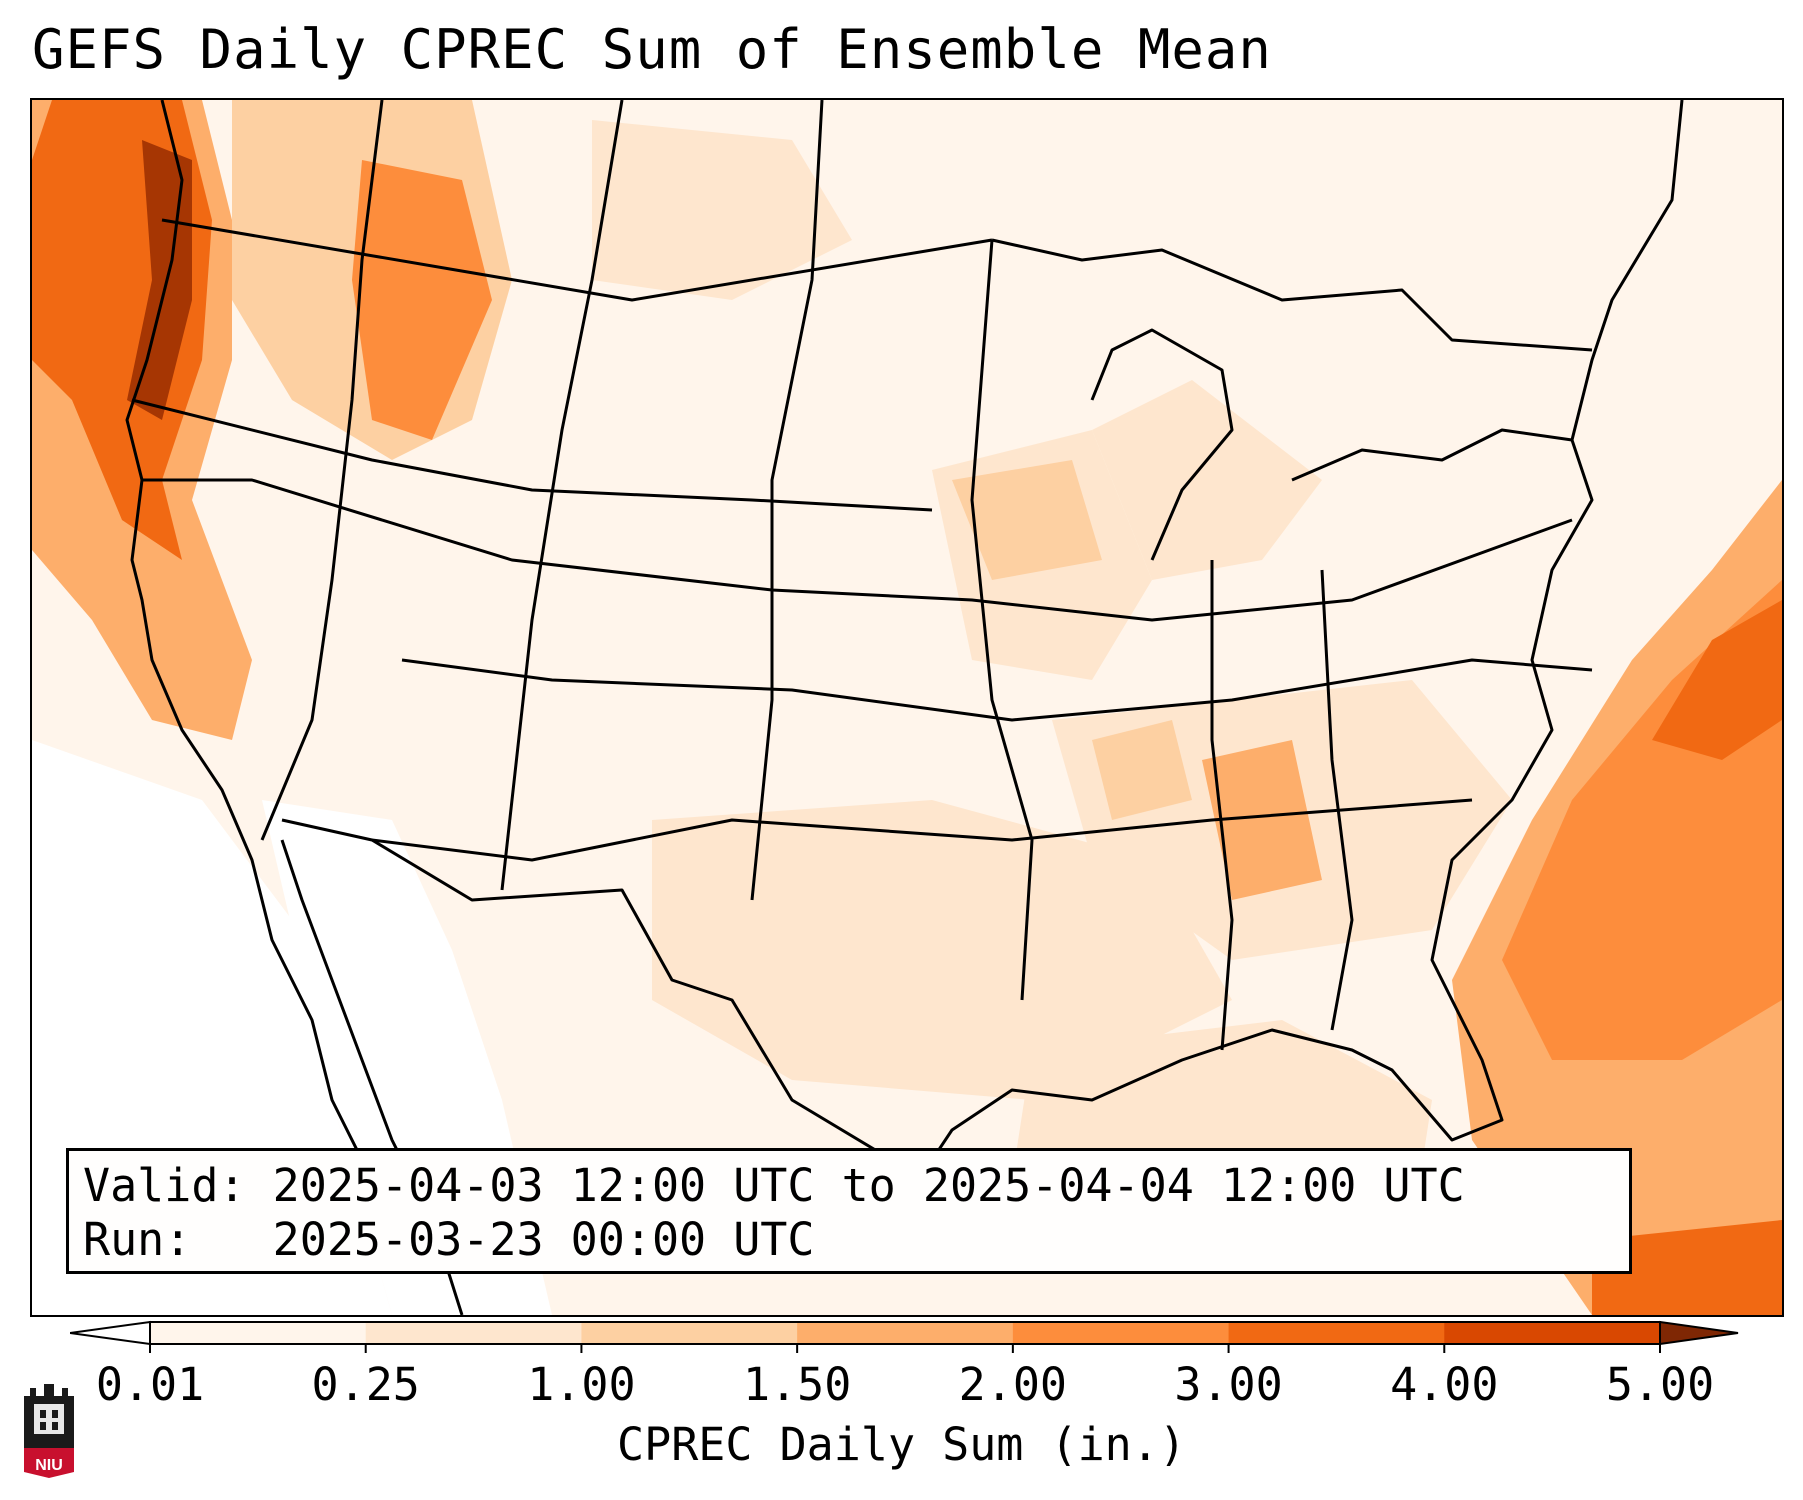 The width and height of the screenshot is (1803, 1500). I want to click on colorbar-tick-label: 5.00, so click(1660, 1384).